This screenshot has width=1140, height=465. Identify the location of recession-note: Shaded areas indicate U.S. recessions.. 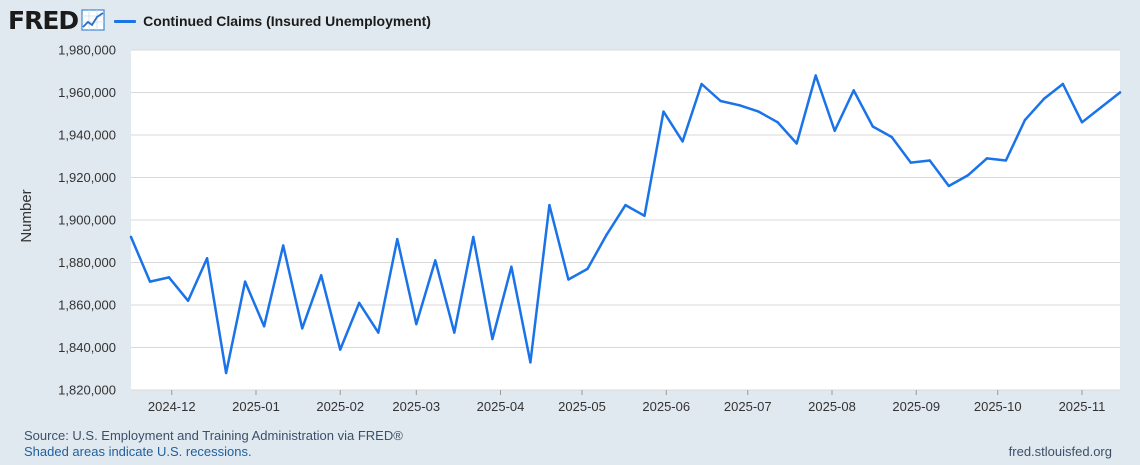
(138, 451).